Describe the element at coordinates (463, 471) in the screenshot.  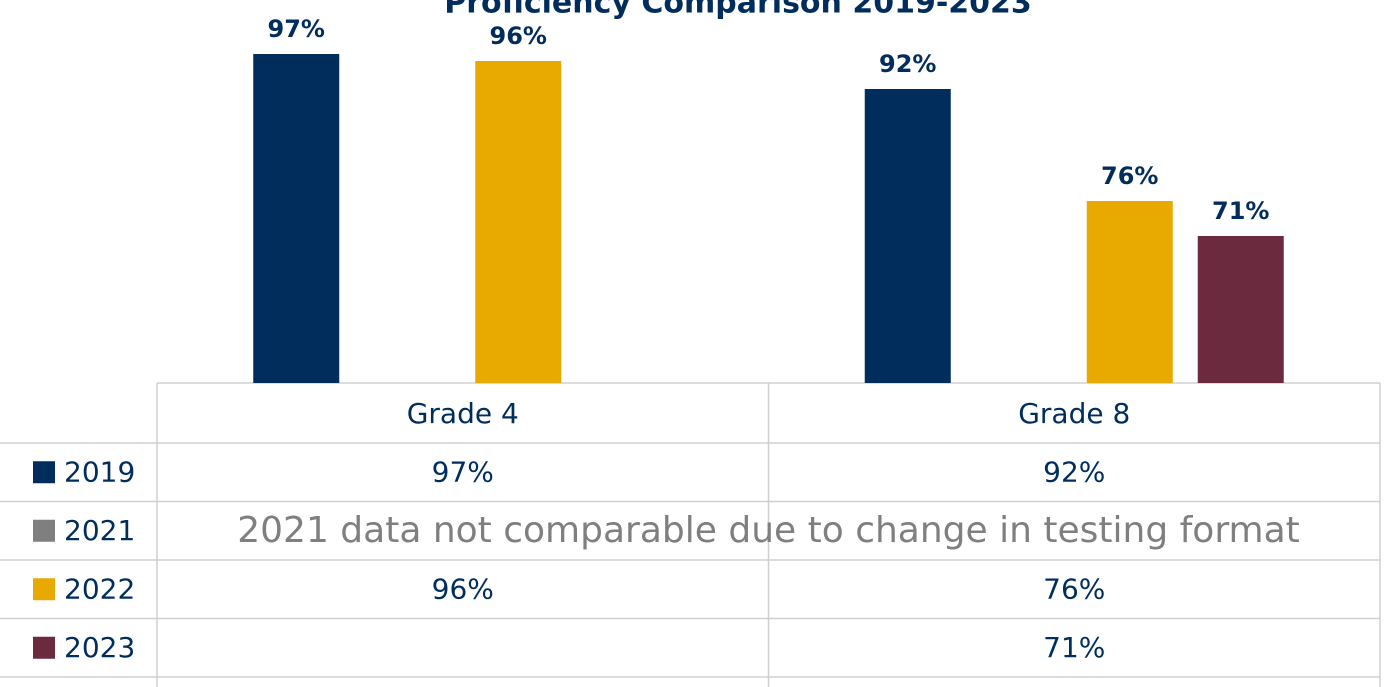
I see `table-cell: 97%` at that location.